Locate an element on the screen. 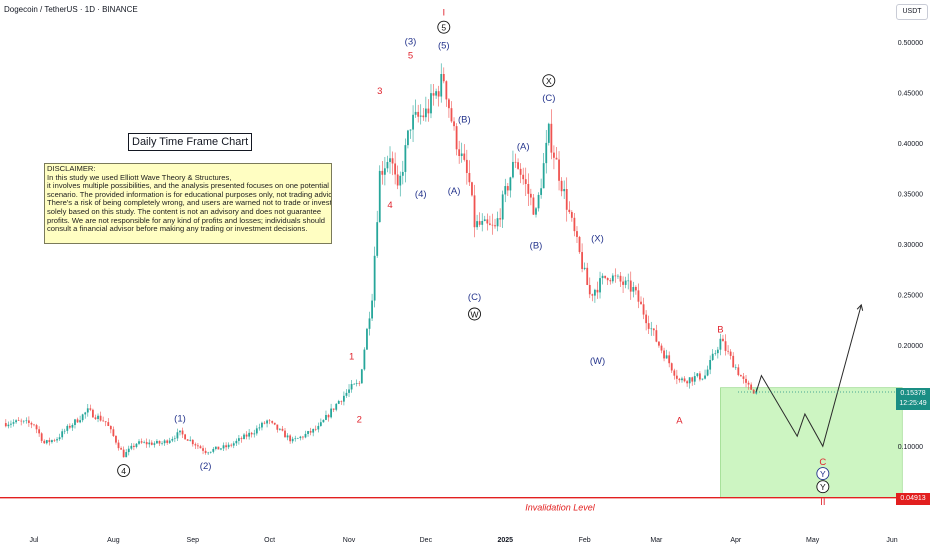 The width and height of the screenshot is (932, 550). wave-label-text: A is located at coordinates (679, 420).